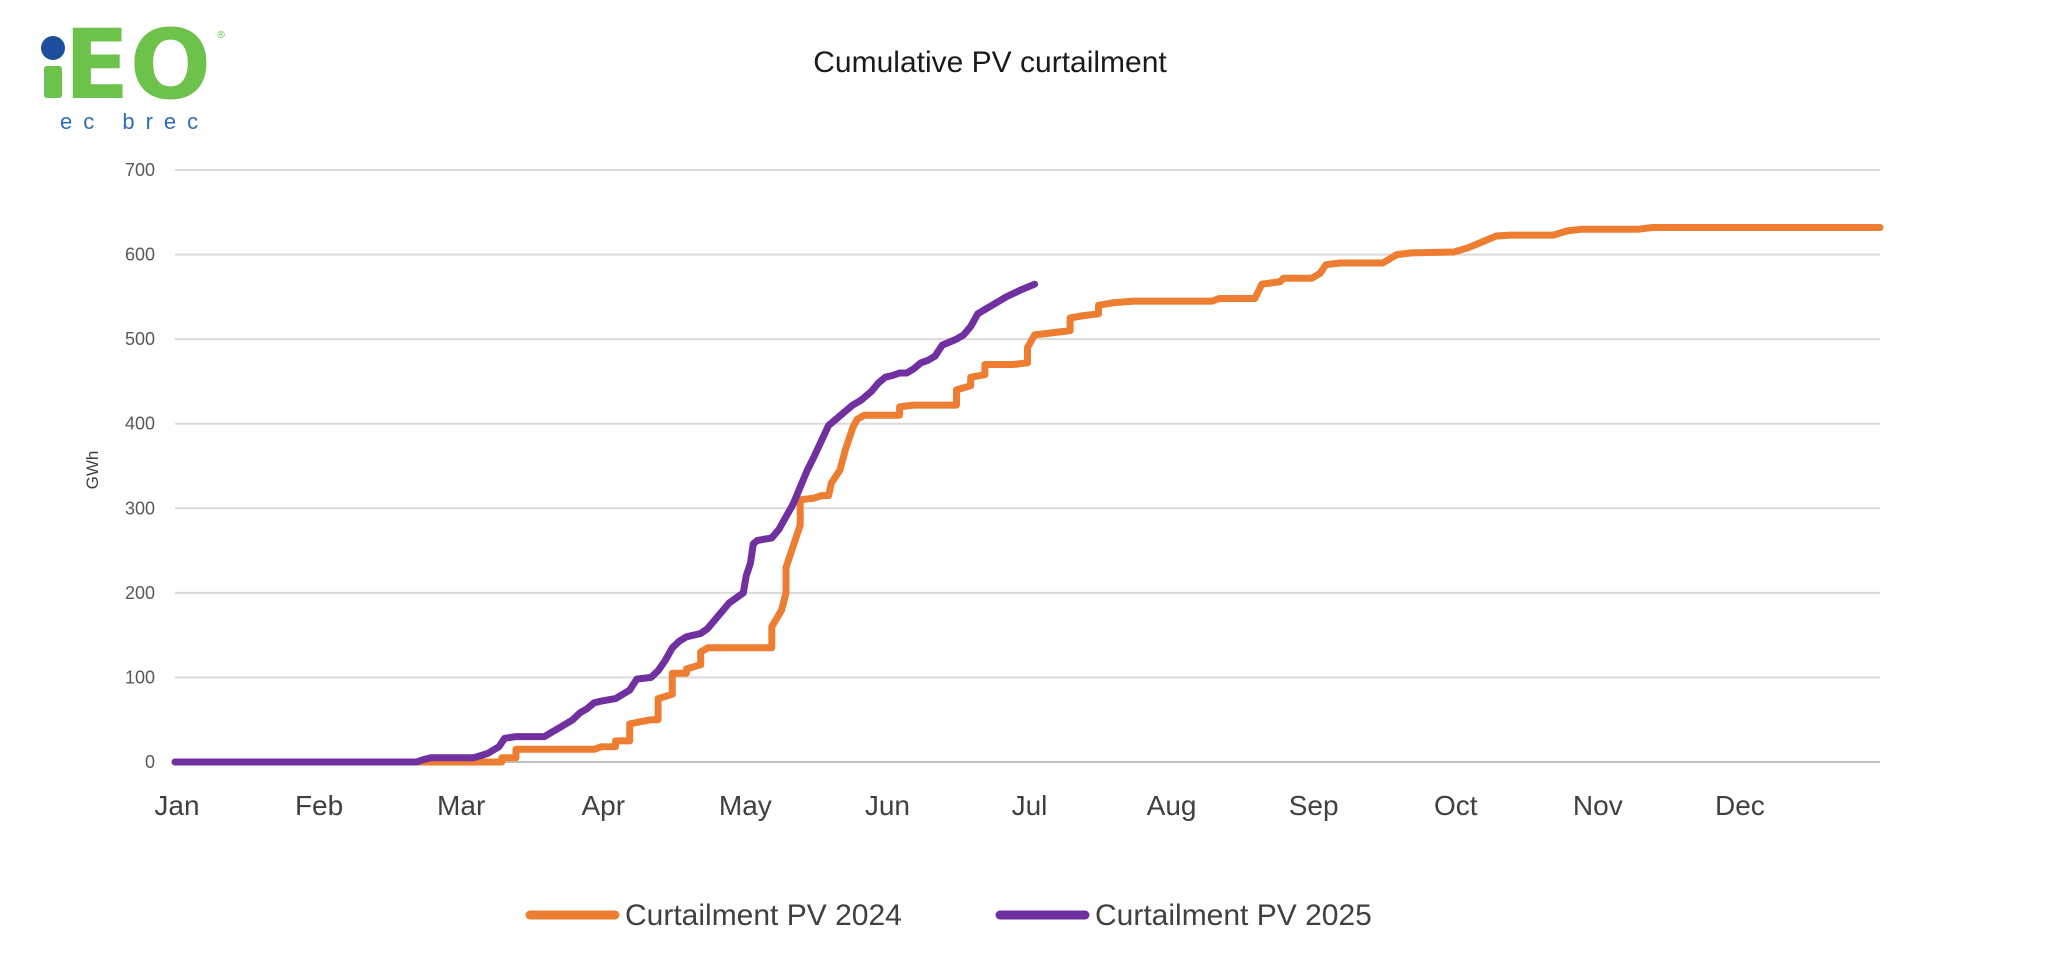  I want to click on y-tick-label: 100, so click(140, 677).